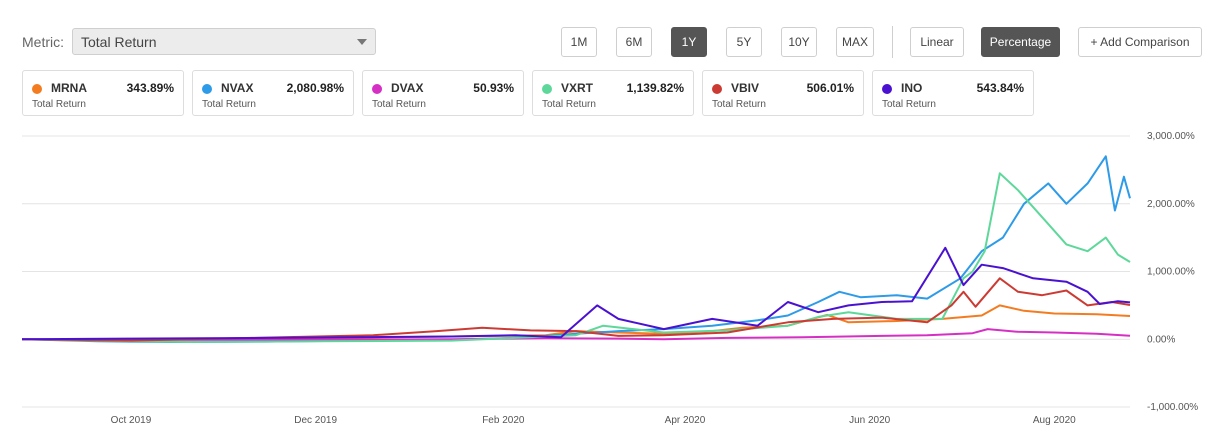 This screenshot has width=1229, height=447. I want to click on period-button-5y: 5Y, so click(744, 42).